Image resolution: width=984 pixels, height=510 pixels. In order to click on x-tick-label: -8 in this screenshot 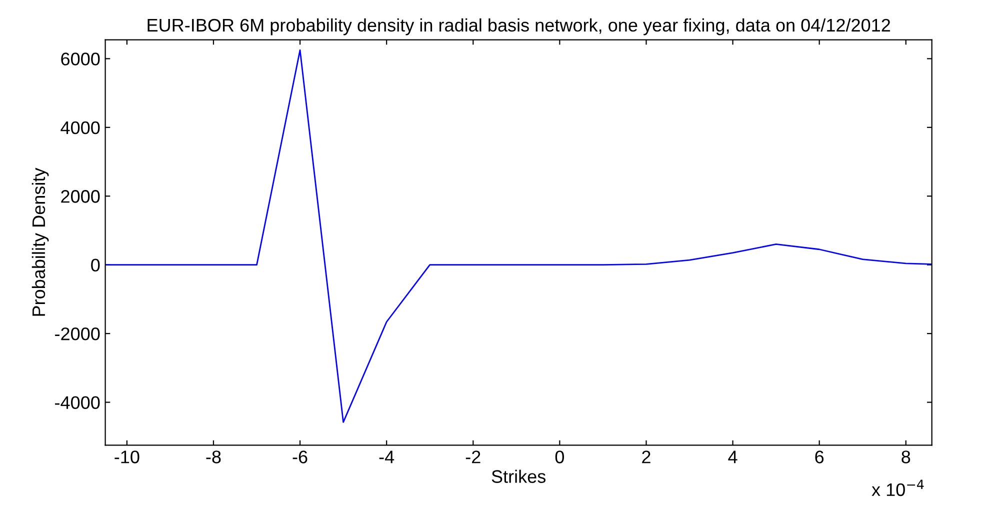, I will do `click(213, 457)`.